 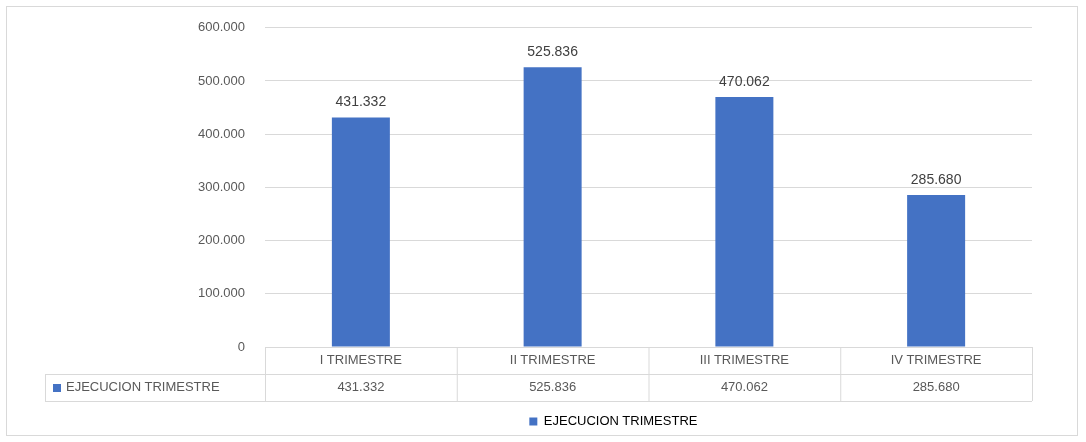 I want to click on text: 470.062, so click(x=744, y=80).